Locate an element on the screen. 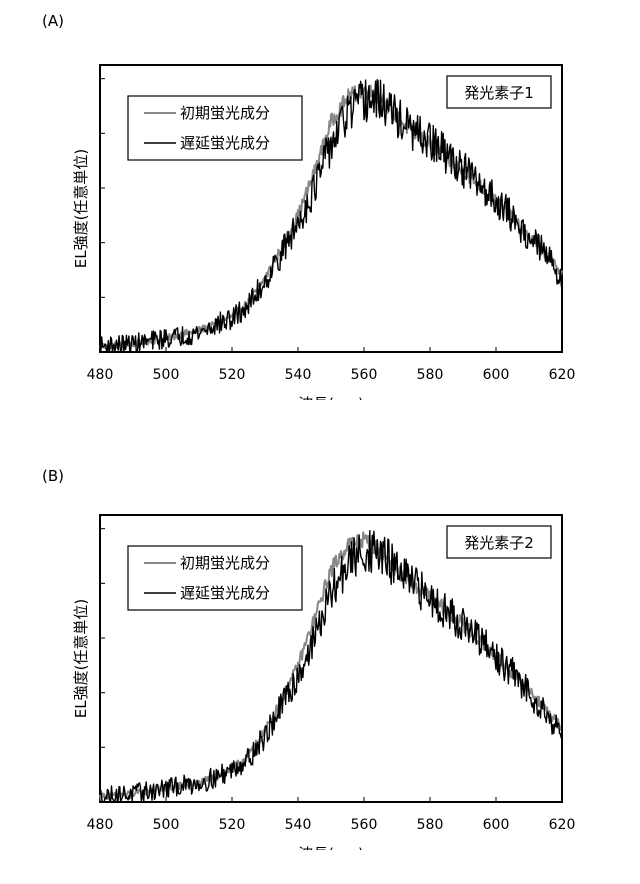 This screenshot has height=884, width=640. device-badge-label: 発光素子2 is located at coordinates (499, 543).